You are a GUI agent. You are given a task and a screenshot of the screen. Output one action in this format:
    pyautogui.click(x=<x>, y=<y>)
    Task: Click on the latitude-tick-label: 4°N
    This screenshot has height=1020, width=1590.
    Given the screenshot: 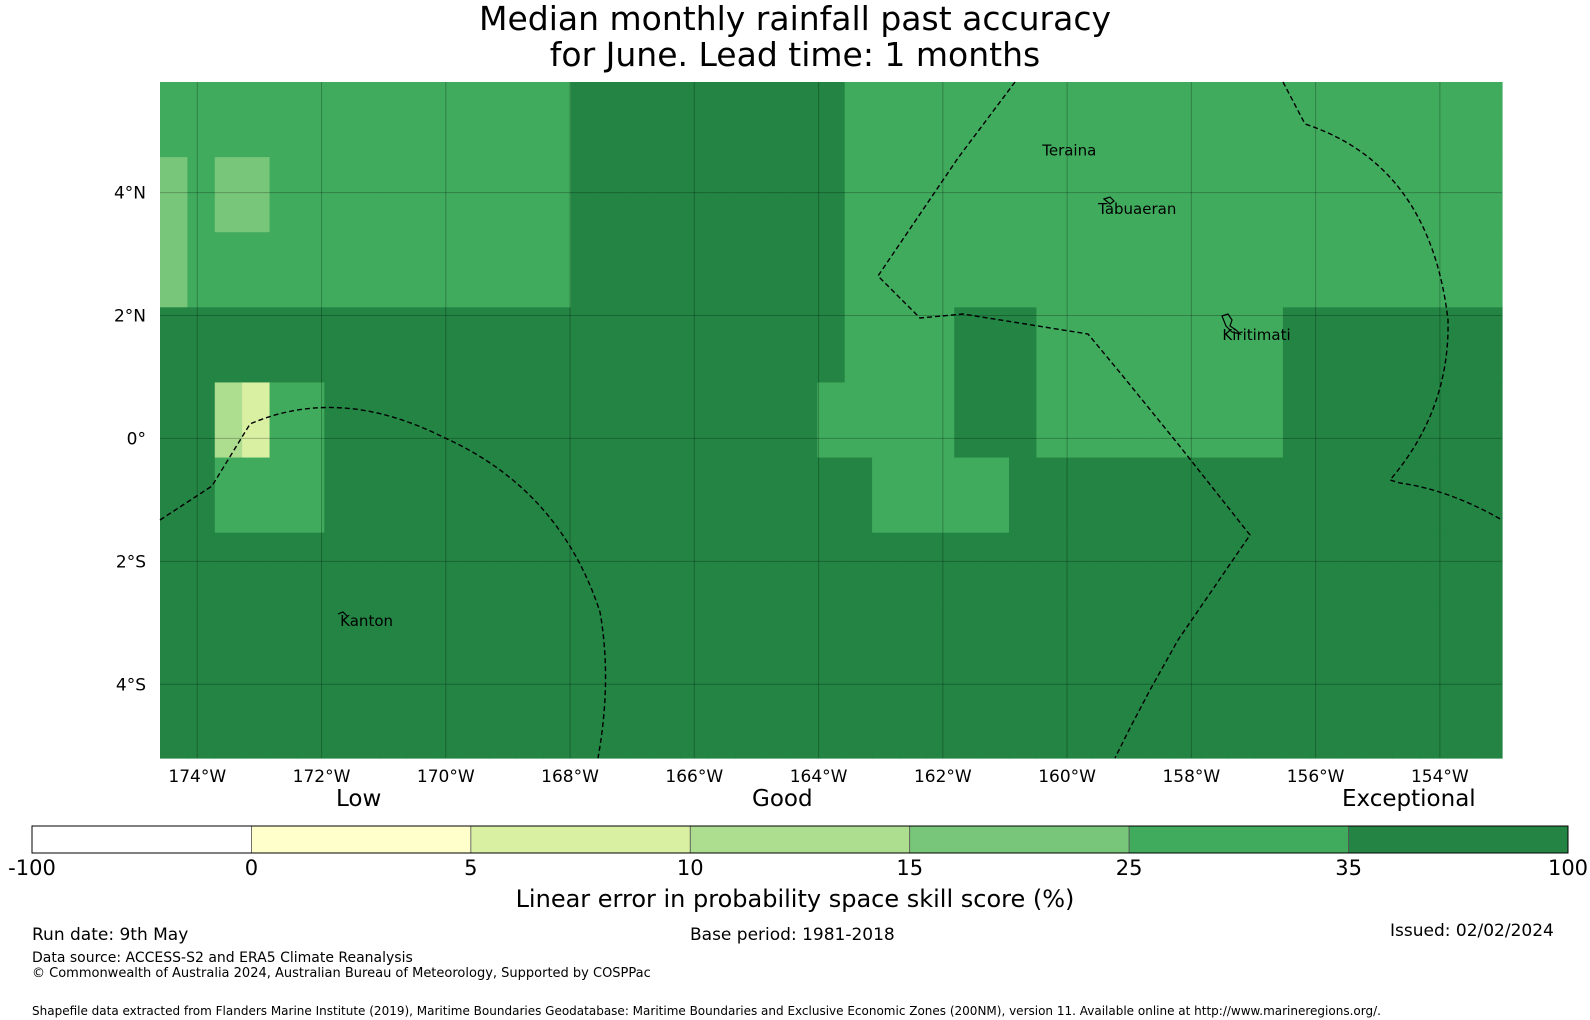 What is the action you would take?
    pyautogui.click(x=130, y=194)
    